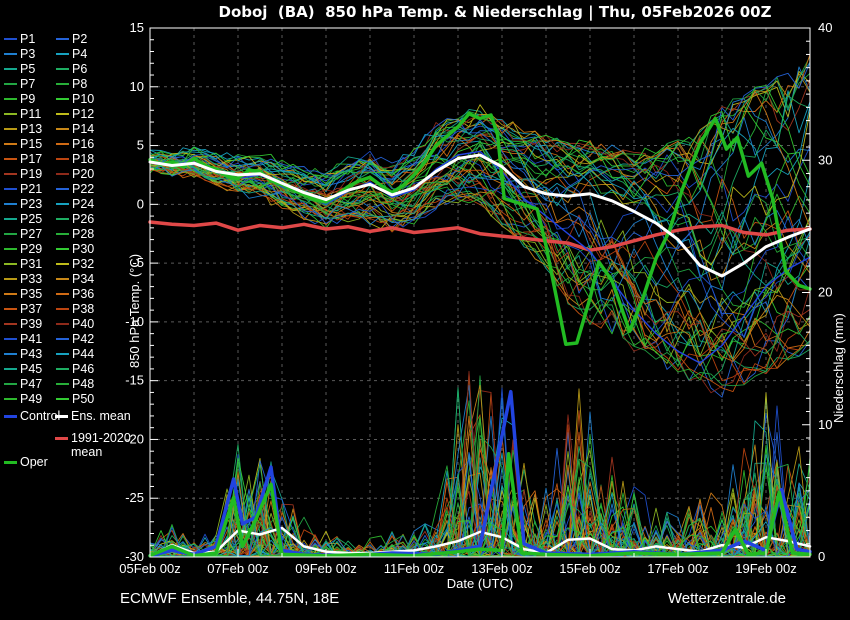 This screenshot has height=620, width=850. I want to click on legend-item-P32: P32, so click(91, 263).